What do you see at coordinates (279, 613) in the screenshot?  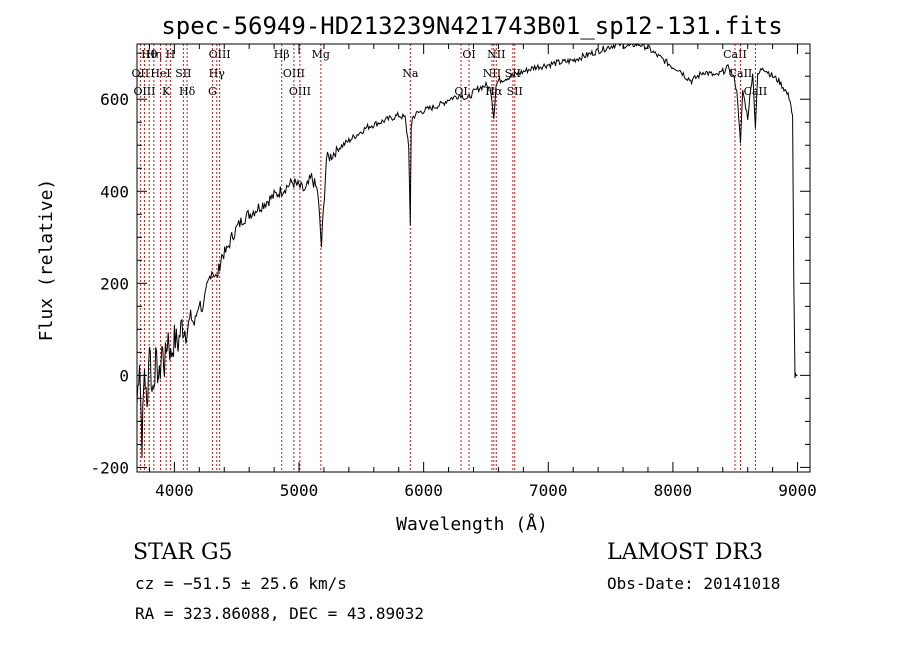 I see `coordinates-readout: RA = 323.86088, DEC = 43.89032` at bounding box center [279, 613].